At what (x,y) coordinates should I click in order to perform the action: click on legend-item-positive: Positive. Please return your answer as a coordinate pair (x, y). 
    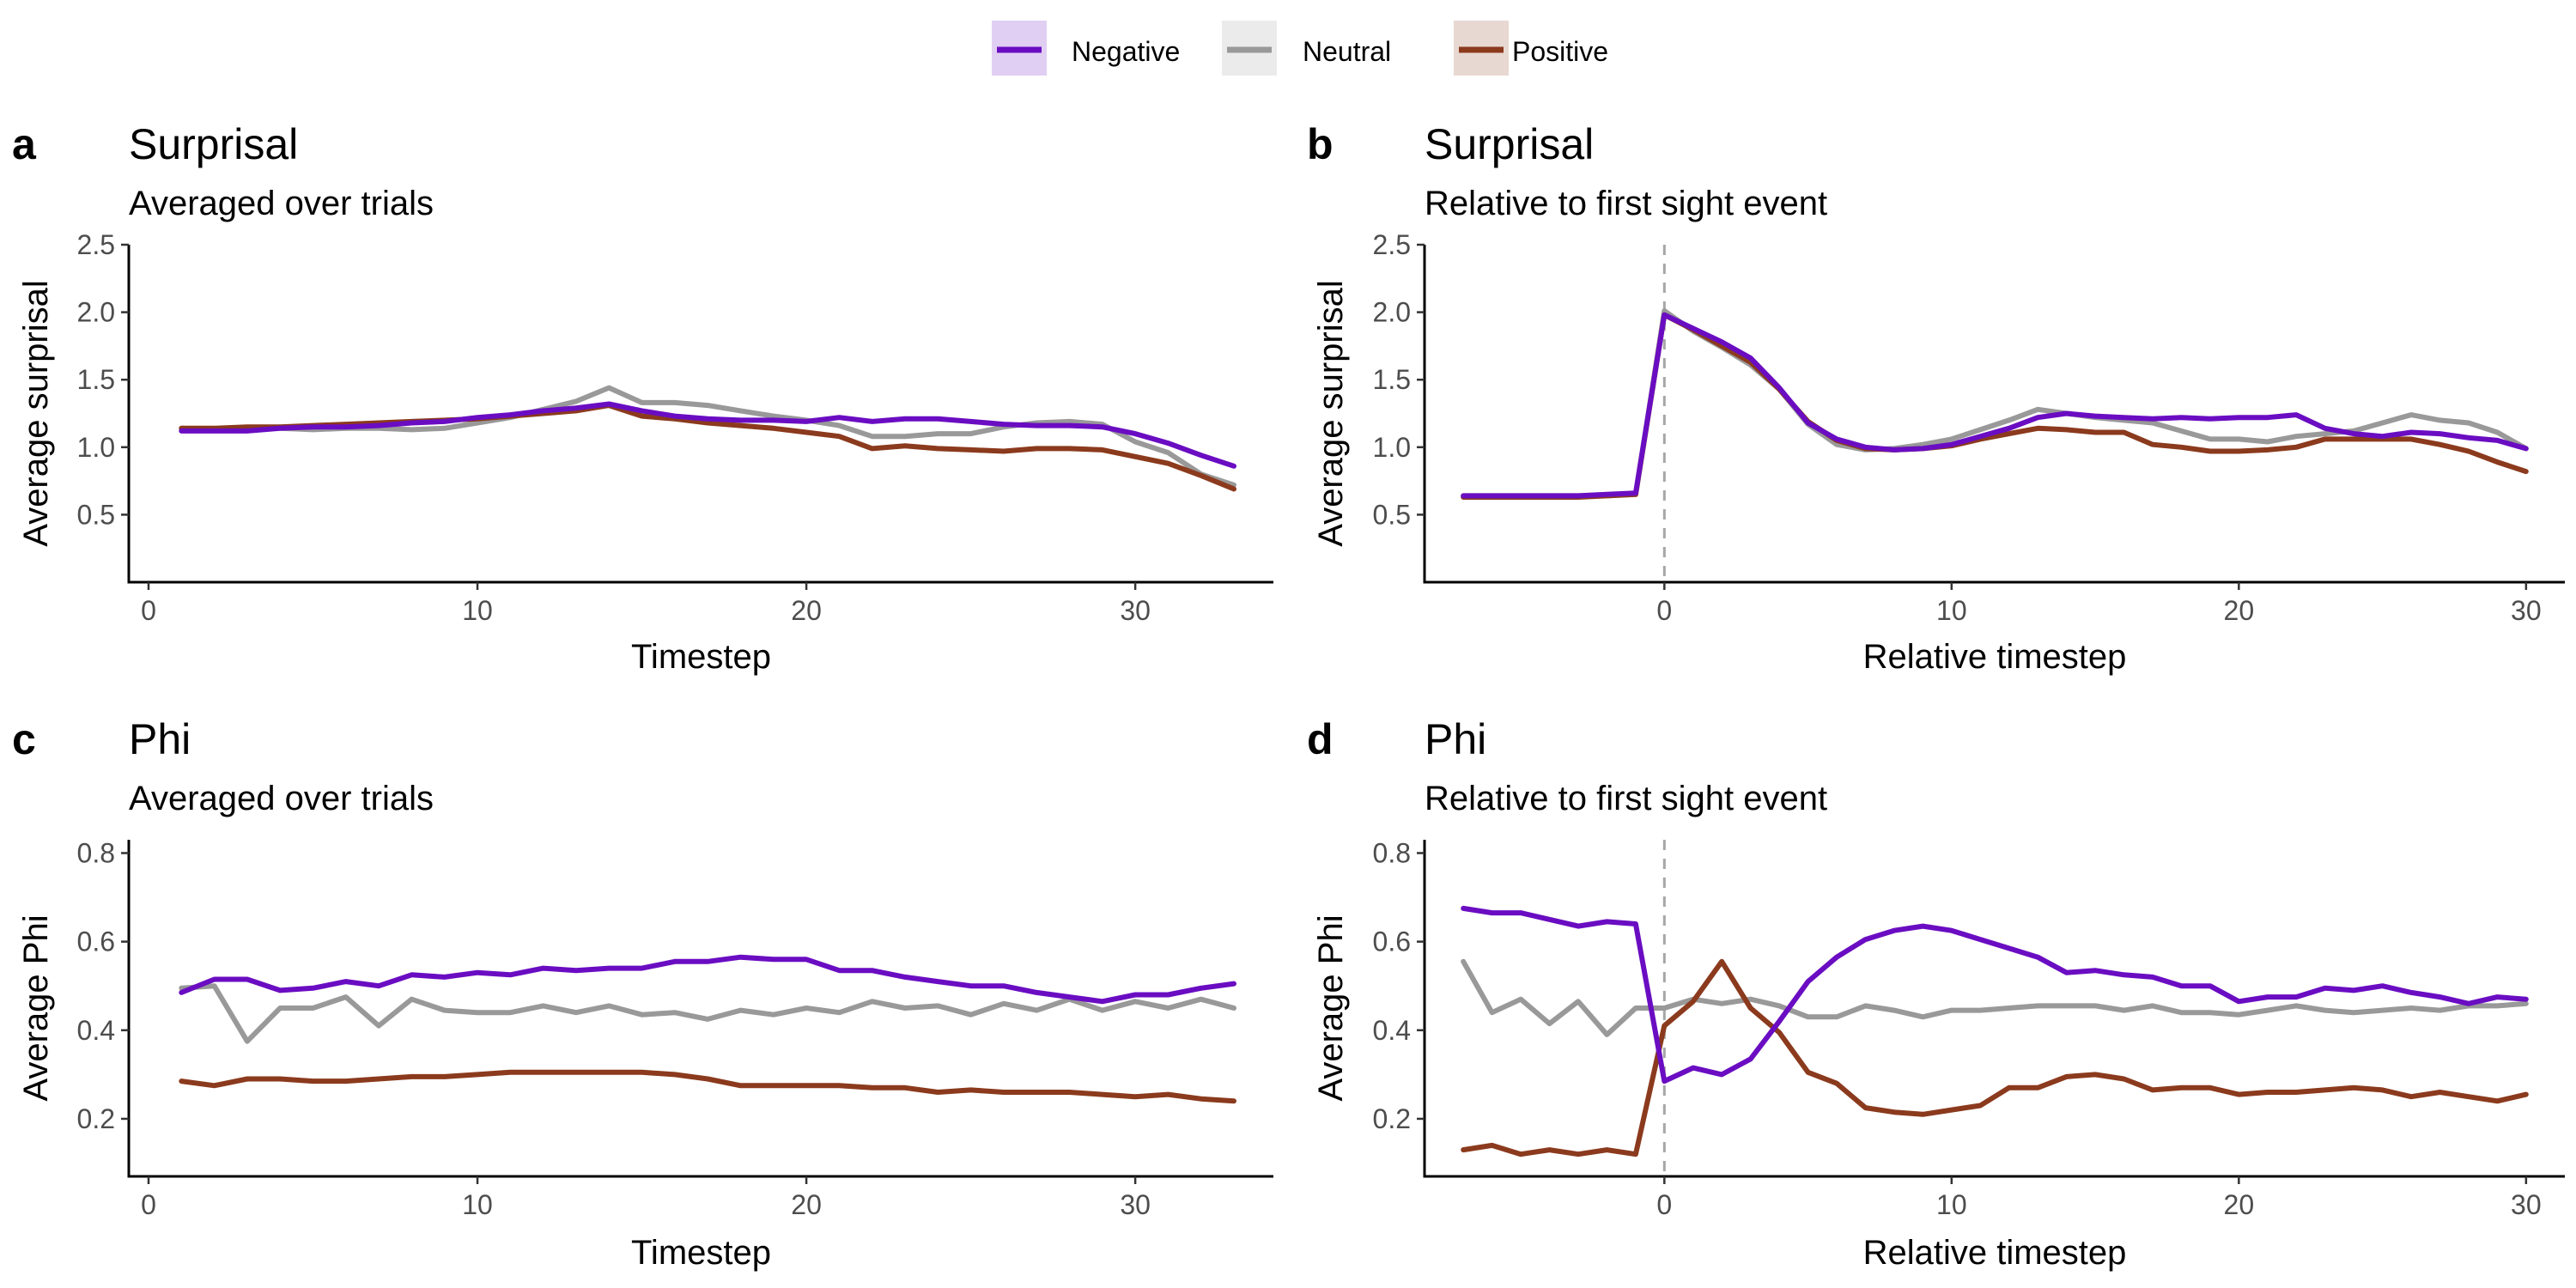
    Looking at the image, I should click on (1531, 48).